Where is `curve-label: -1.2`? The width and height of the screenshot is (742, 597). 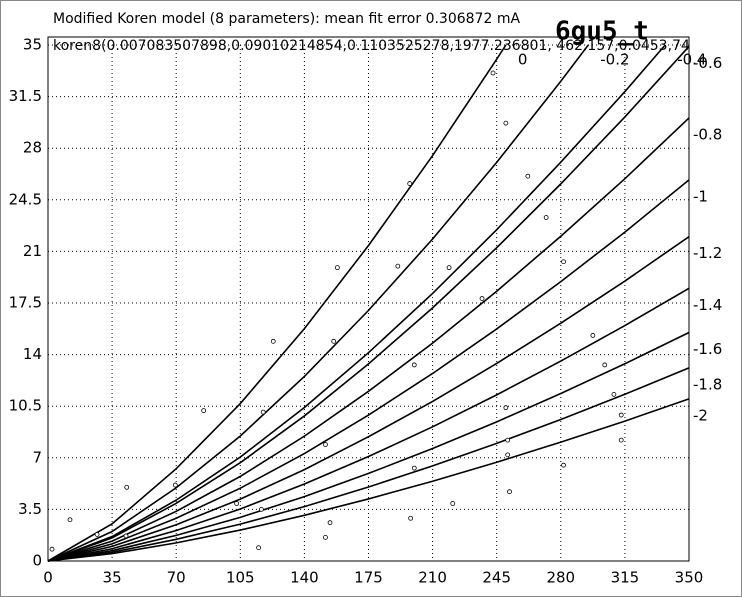
curve-label: -1.2 is located at coordinates (707, 253).